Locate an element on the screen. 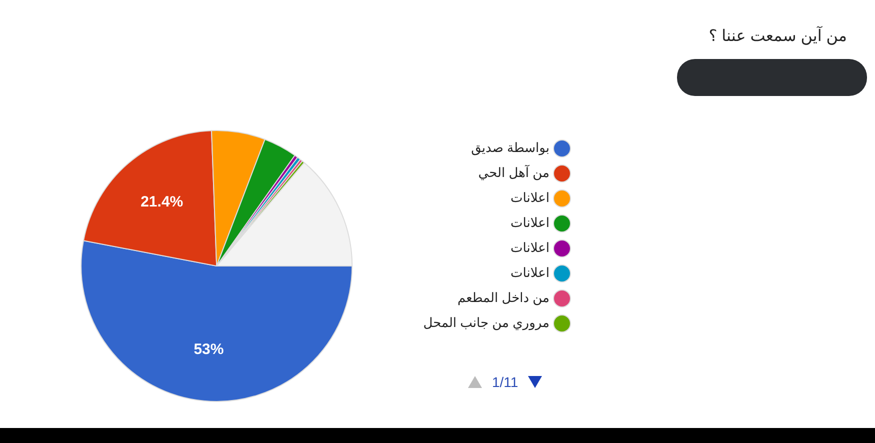 The height and width of the screenshot is (443, 875). legend-label: من داخل المطعم is located at coordinates (503, 298).